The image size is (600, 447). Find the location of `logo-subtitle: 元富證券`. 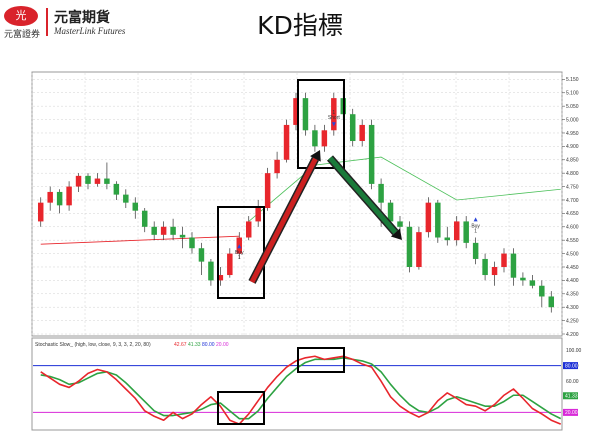

logo-subtitle: 元富證券 is located at coordinates (22, 34).